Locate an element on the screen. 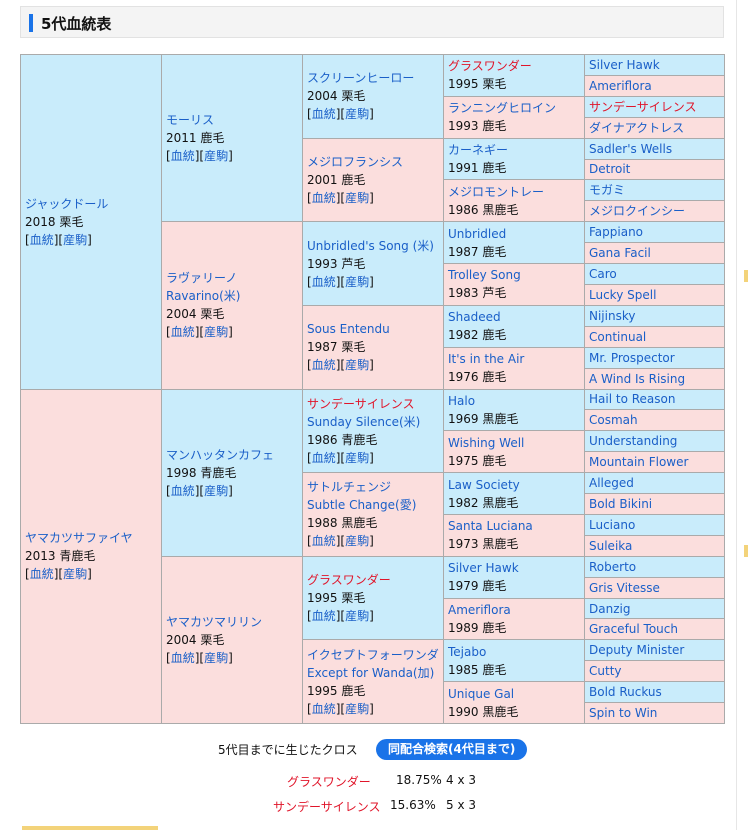  gen5-cell: Mountain Flower is located at coordinates (654, 462).